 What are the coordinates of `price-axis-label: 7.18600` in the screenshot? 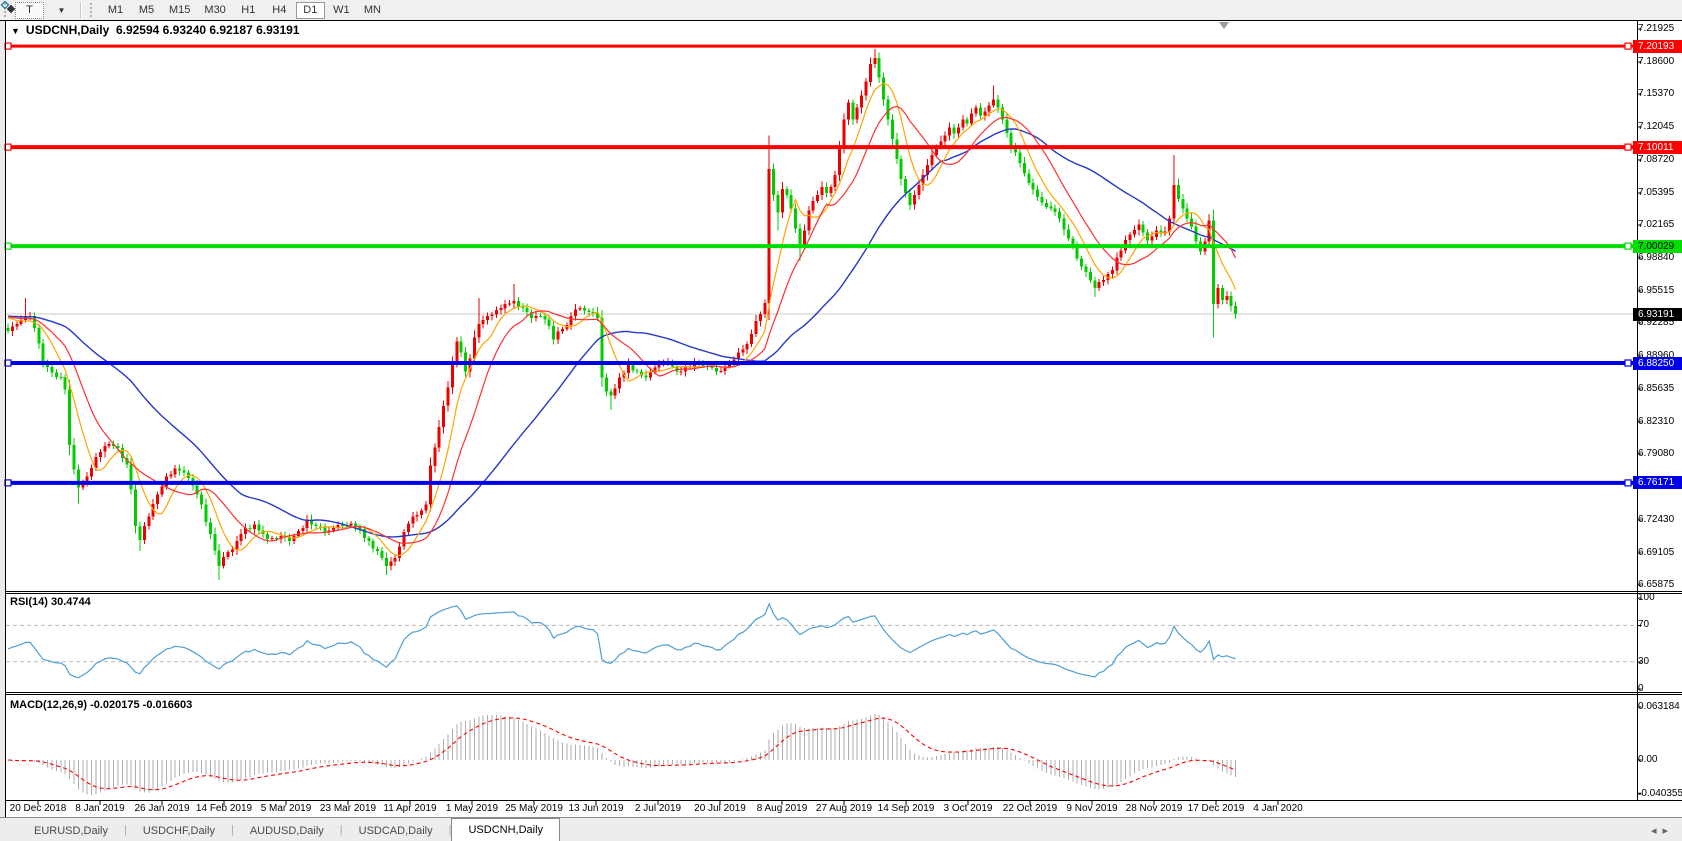 It's located at (1656, 61).